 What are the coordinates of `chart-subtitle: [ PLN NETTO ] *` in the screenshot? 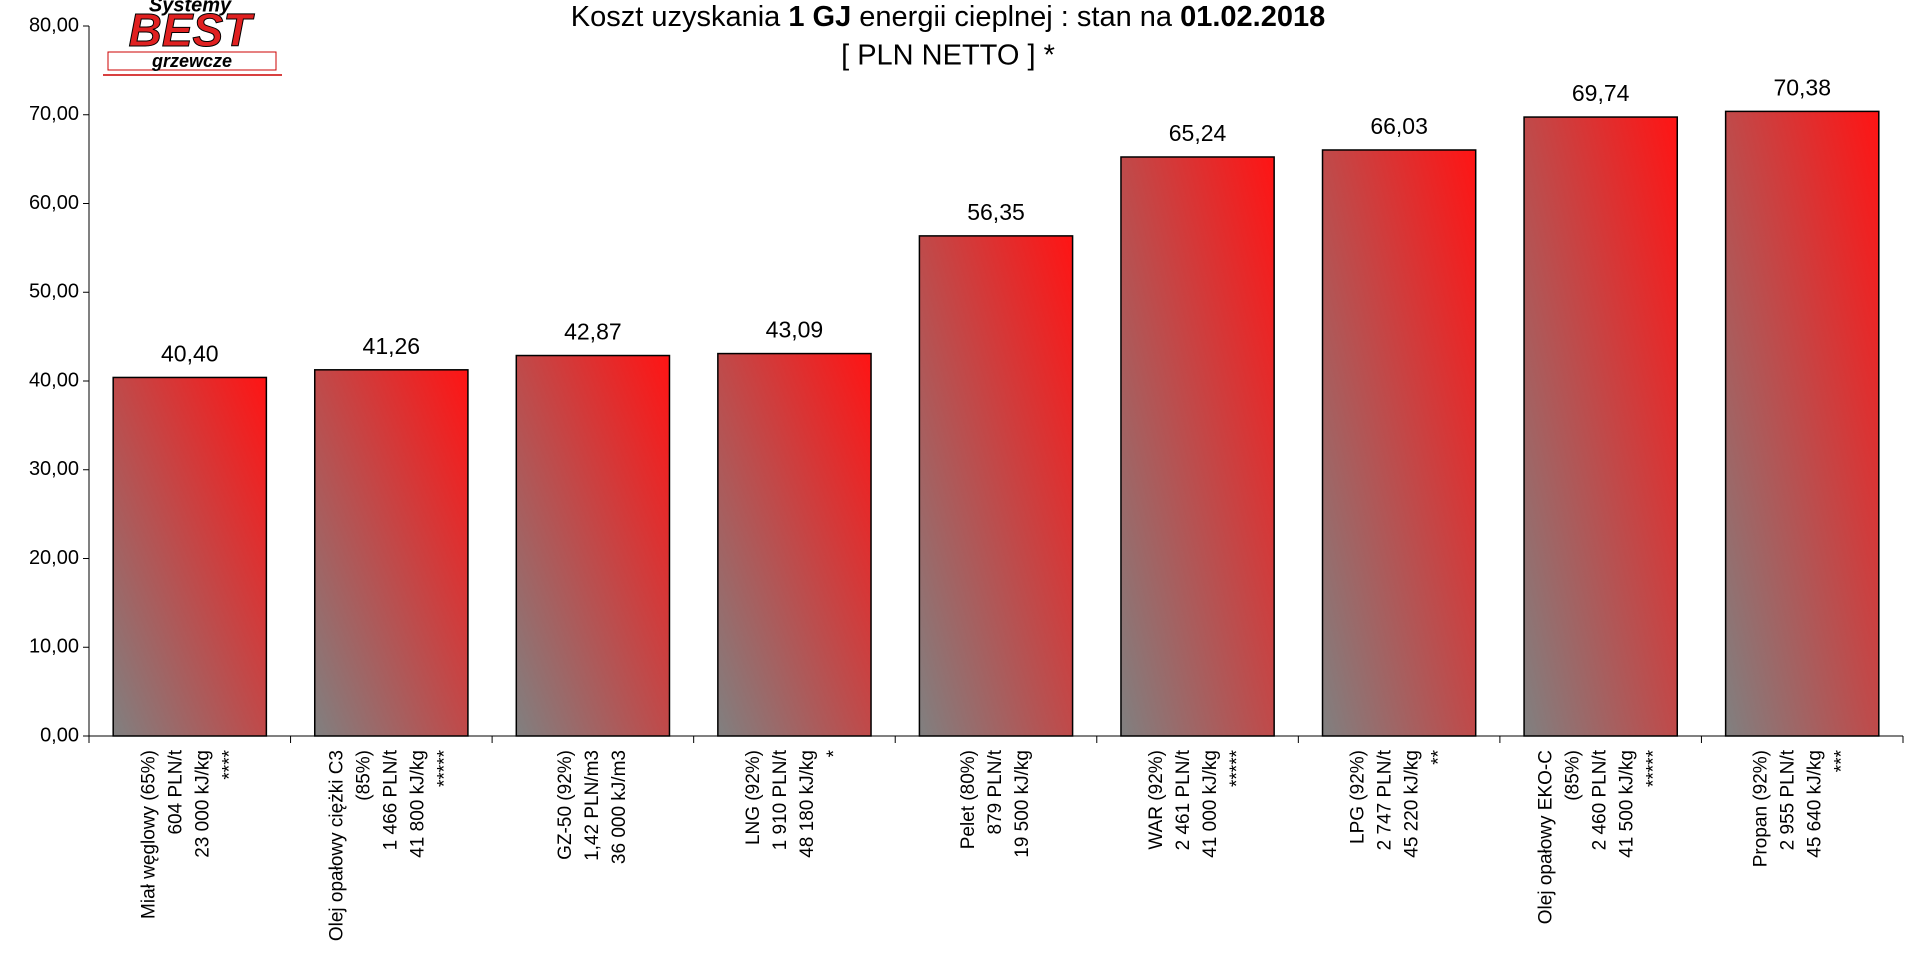 It's located at (948, 56).